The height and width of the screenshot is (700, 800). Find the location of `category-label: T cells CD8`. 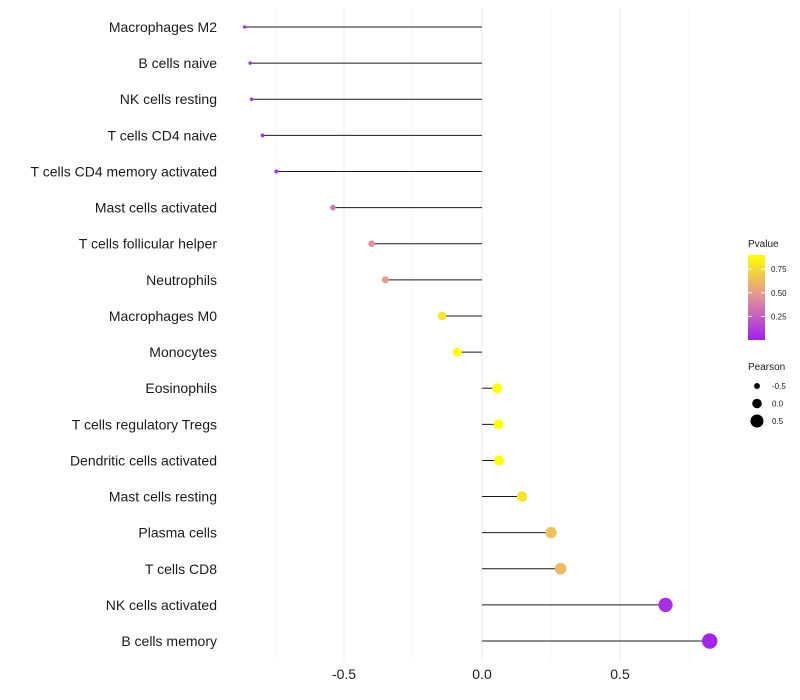

category-label: T cells CD8 is located at coordinates (181, 569).